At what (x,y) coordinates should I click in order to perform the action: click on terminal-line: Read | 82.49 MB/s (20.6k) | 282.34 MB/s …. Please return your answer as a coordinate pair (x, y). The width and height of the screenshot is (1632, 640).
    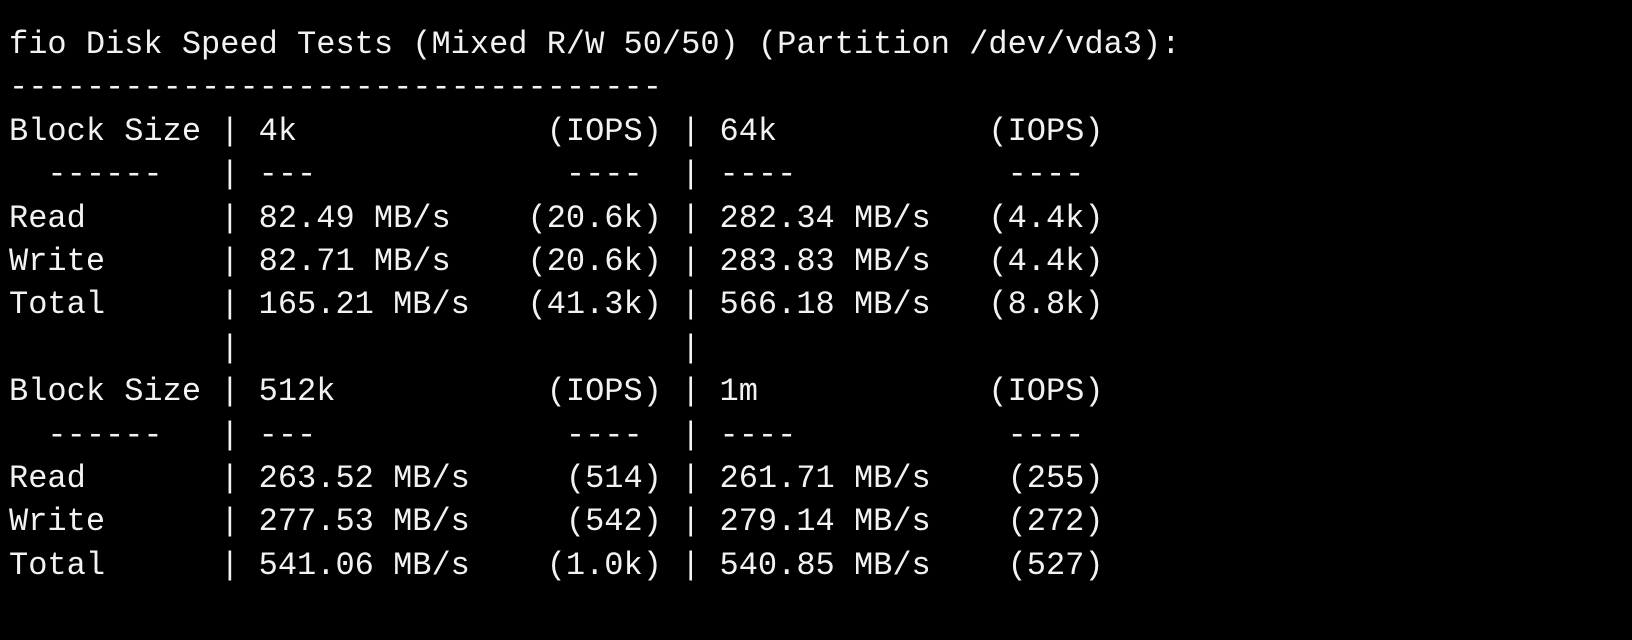
    Looking at the image, I should click on (556, 218).